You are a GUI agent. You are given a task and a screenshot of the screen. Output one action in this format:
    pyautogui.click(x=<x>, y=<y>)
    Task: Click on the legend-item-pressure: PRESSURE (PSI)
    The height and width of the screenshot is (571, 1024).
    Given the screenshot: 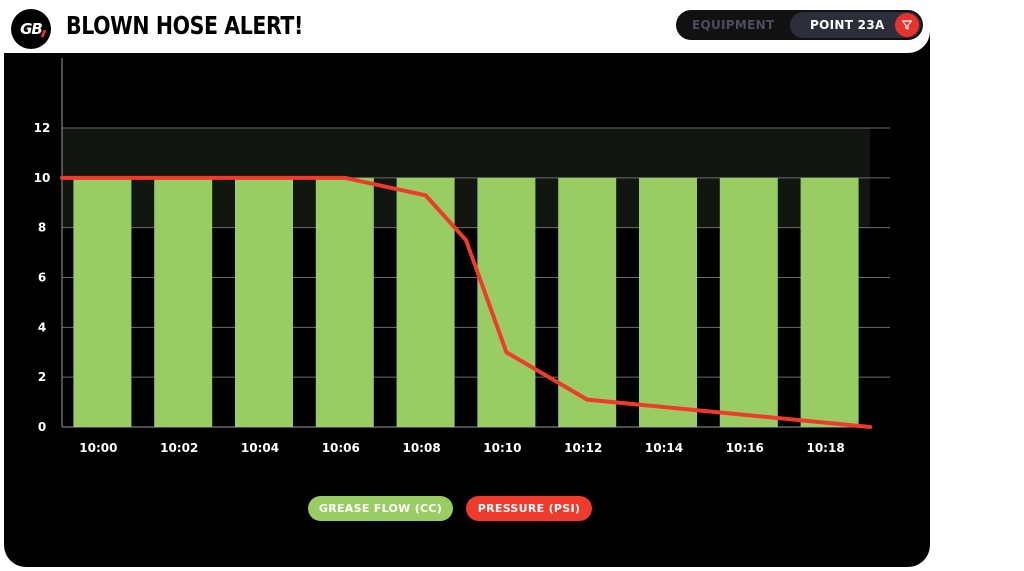 What is the action you would take?
    pyautogui.click(x=529, y=508)
    